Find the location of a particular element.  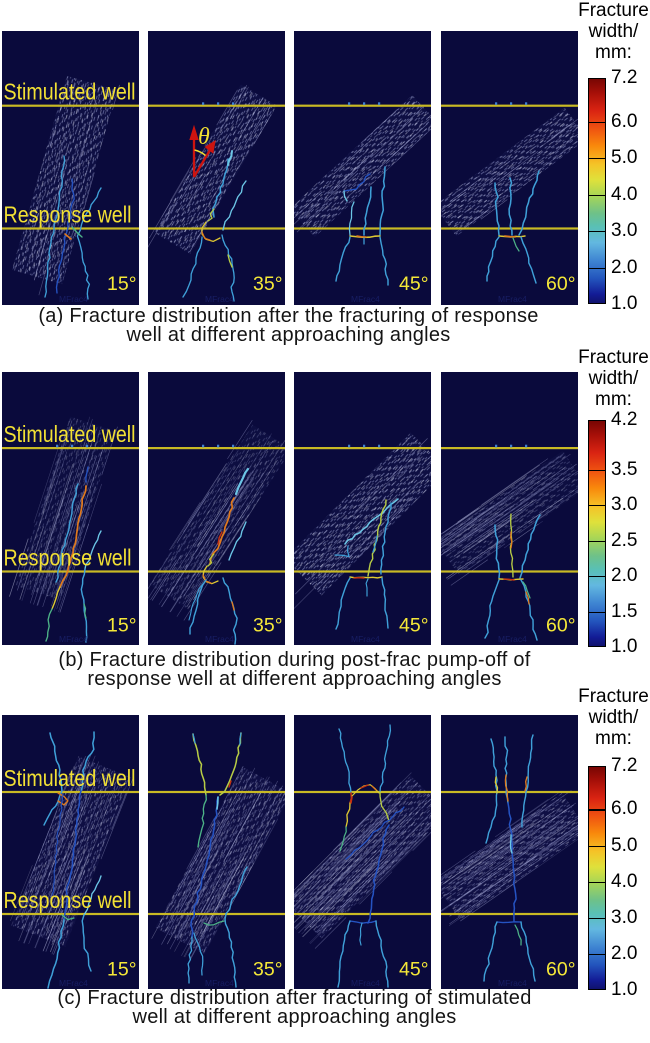

svg-text: θ is located at coordinates (204, 137).